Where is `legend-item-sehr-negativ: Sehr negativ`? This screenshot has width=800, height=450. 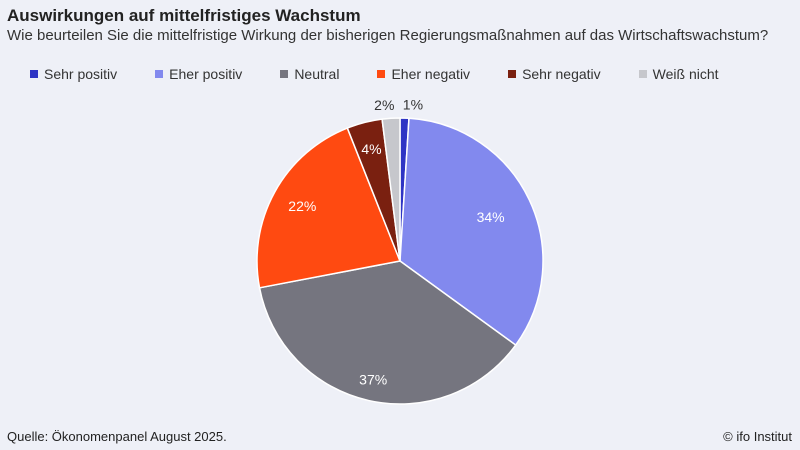
legend-item-sehr-negativ: Sehr negativ is located at coordinates (554, 74).